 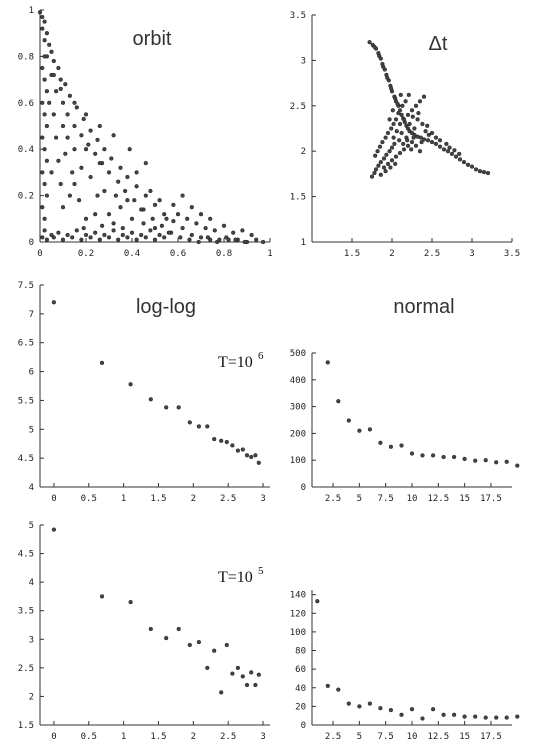 I want to click on plot-title: log-log, so click(x=166, y=307).